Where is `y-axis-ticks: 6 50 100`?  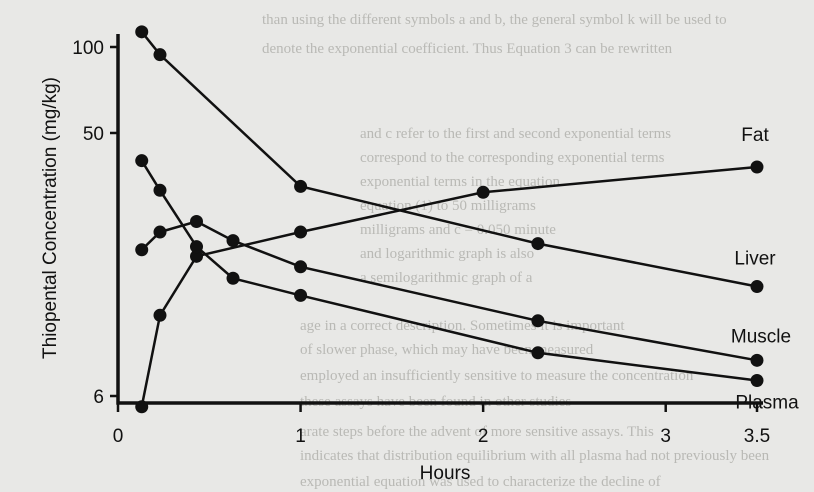
y-axis-ticks: 6 50 100 is located at coordinates (95, 223).